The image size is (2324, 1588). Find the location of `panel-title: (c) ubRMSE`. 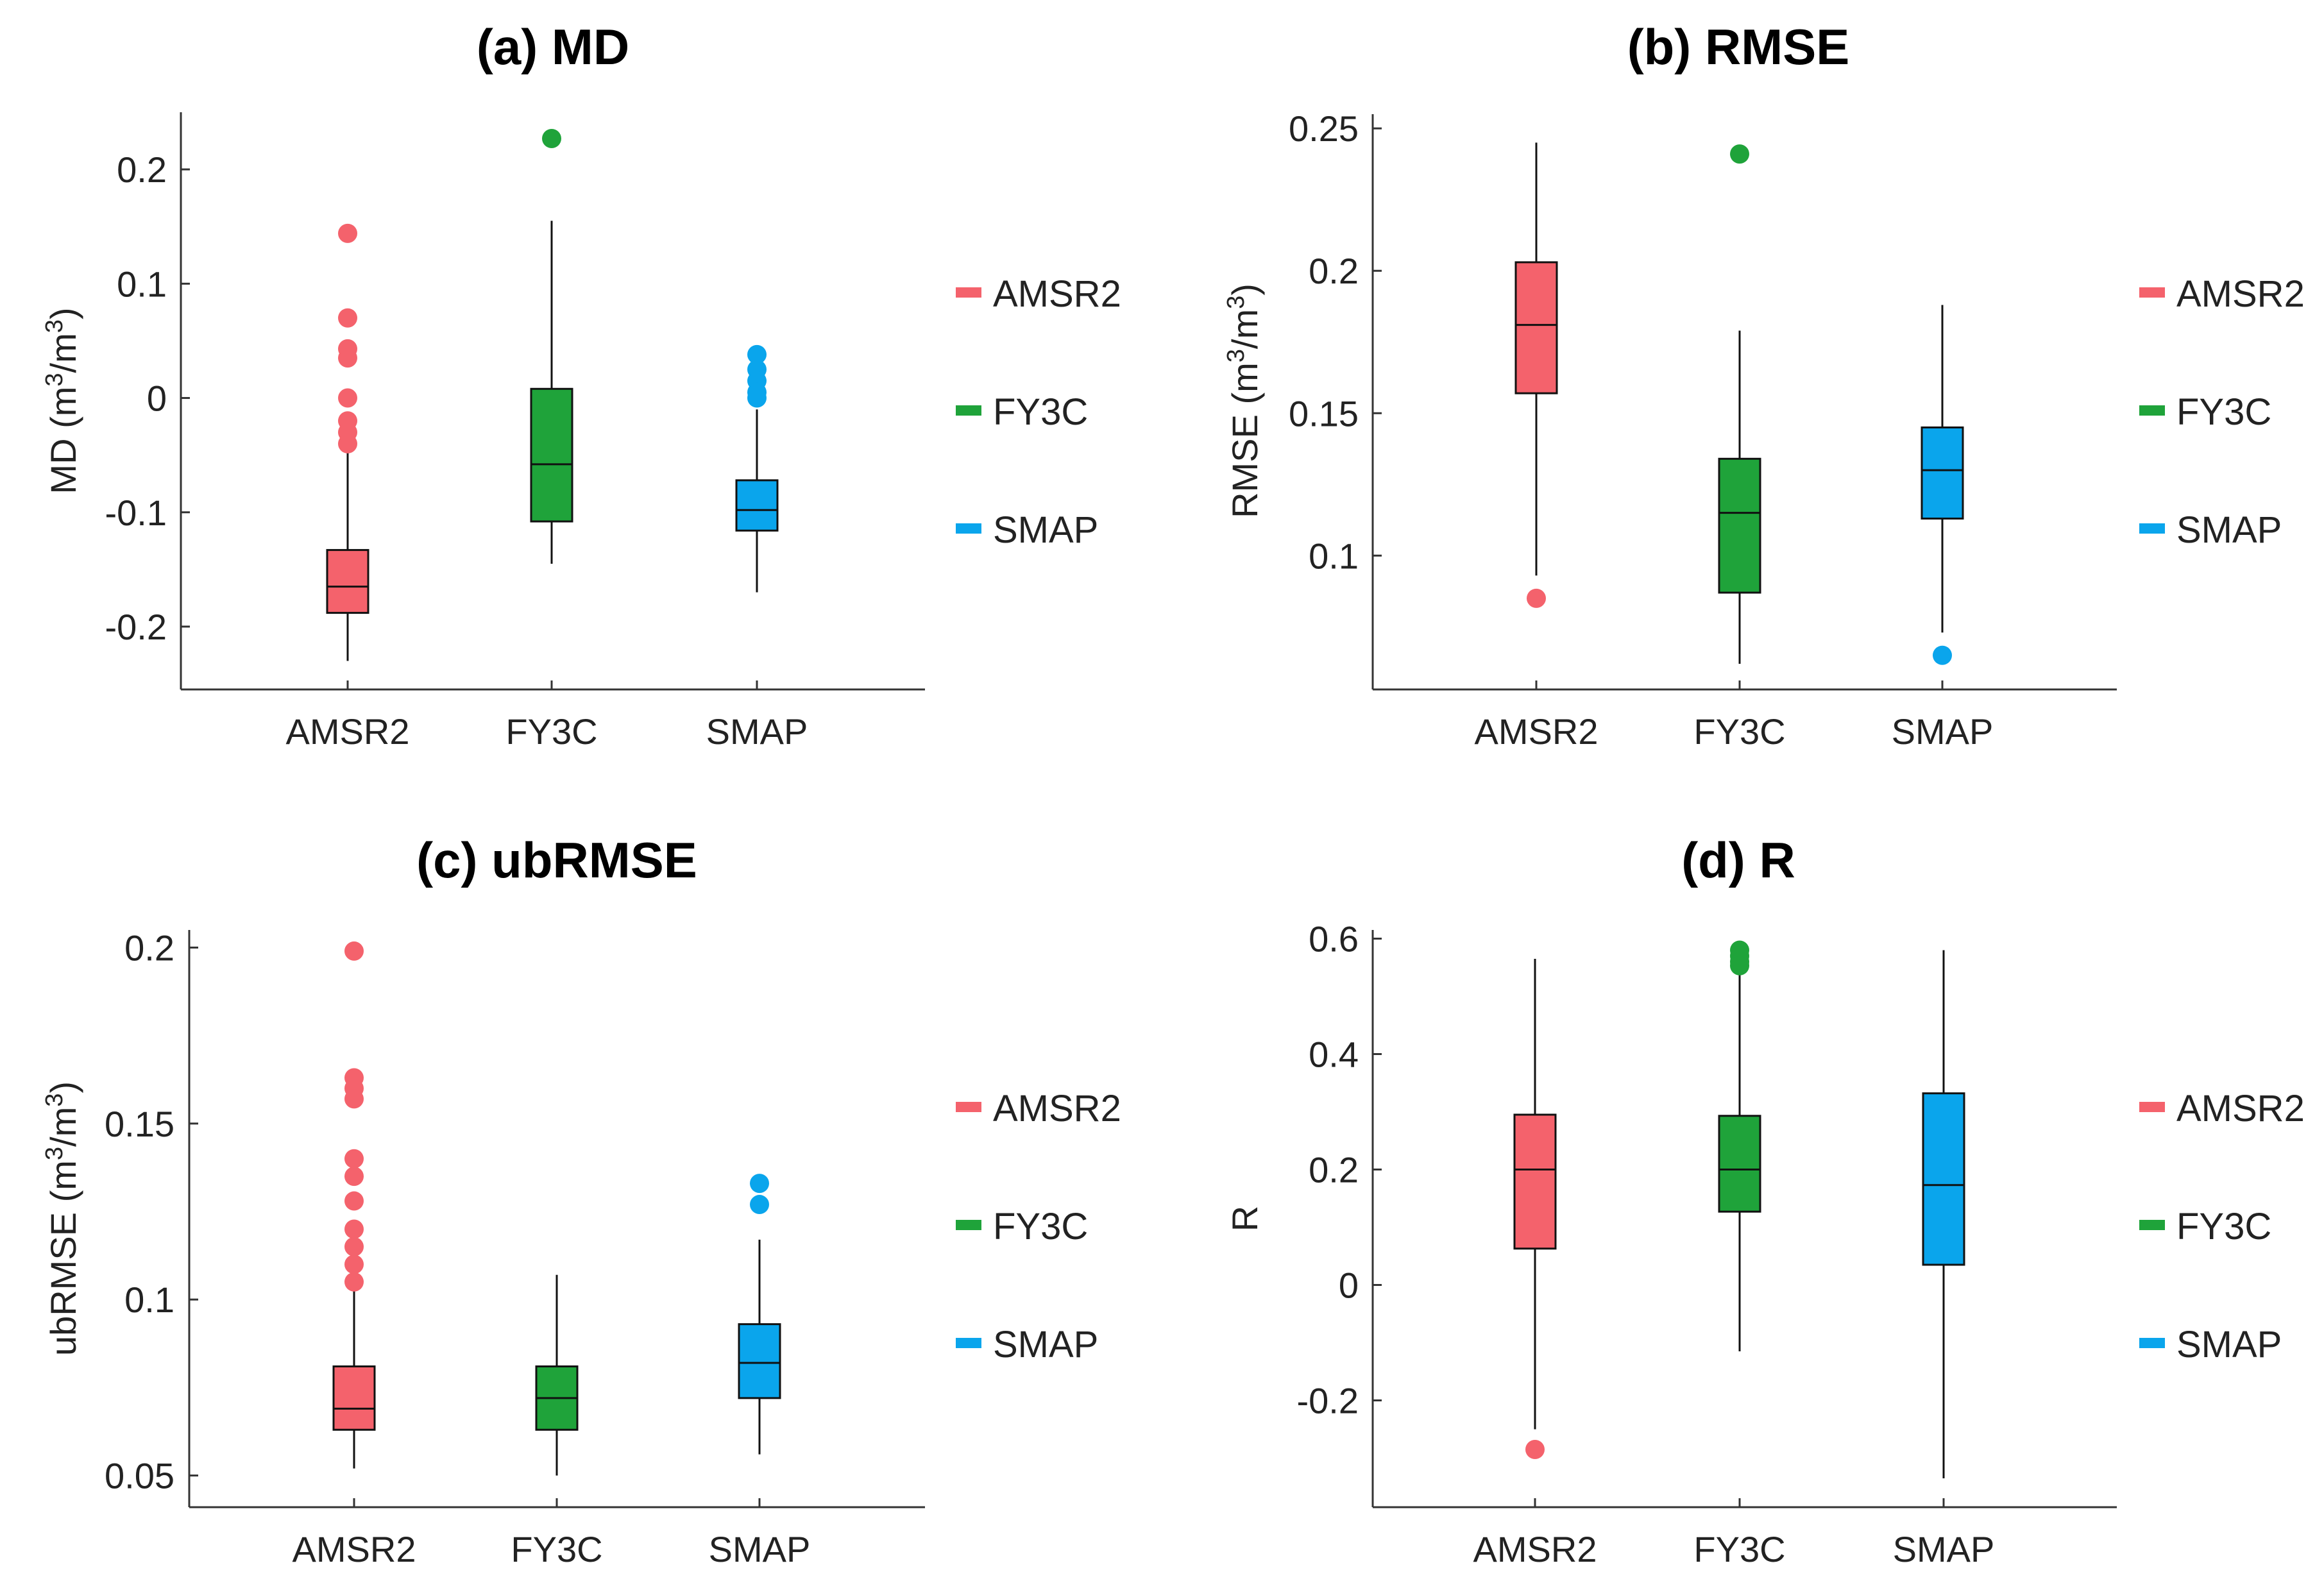

panel-title: (c) ubRMSE is located at coordinates (556, 860).